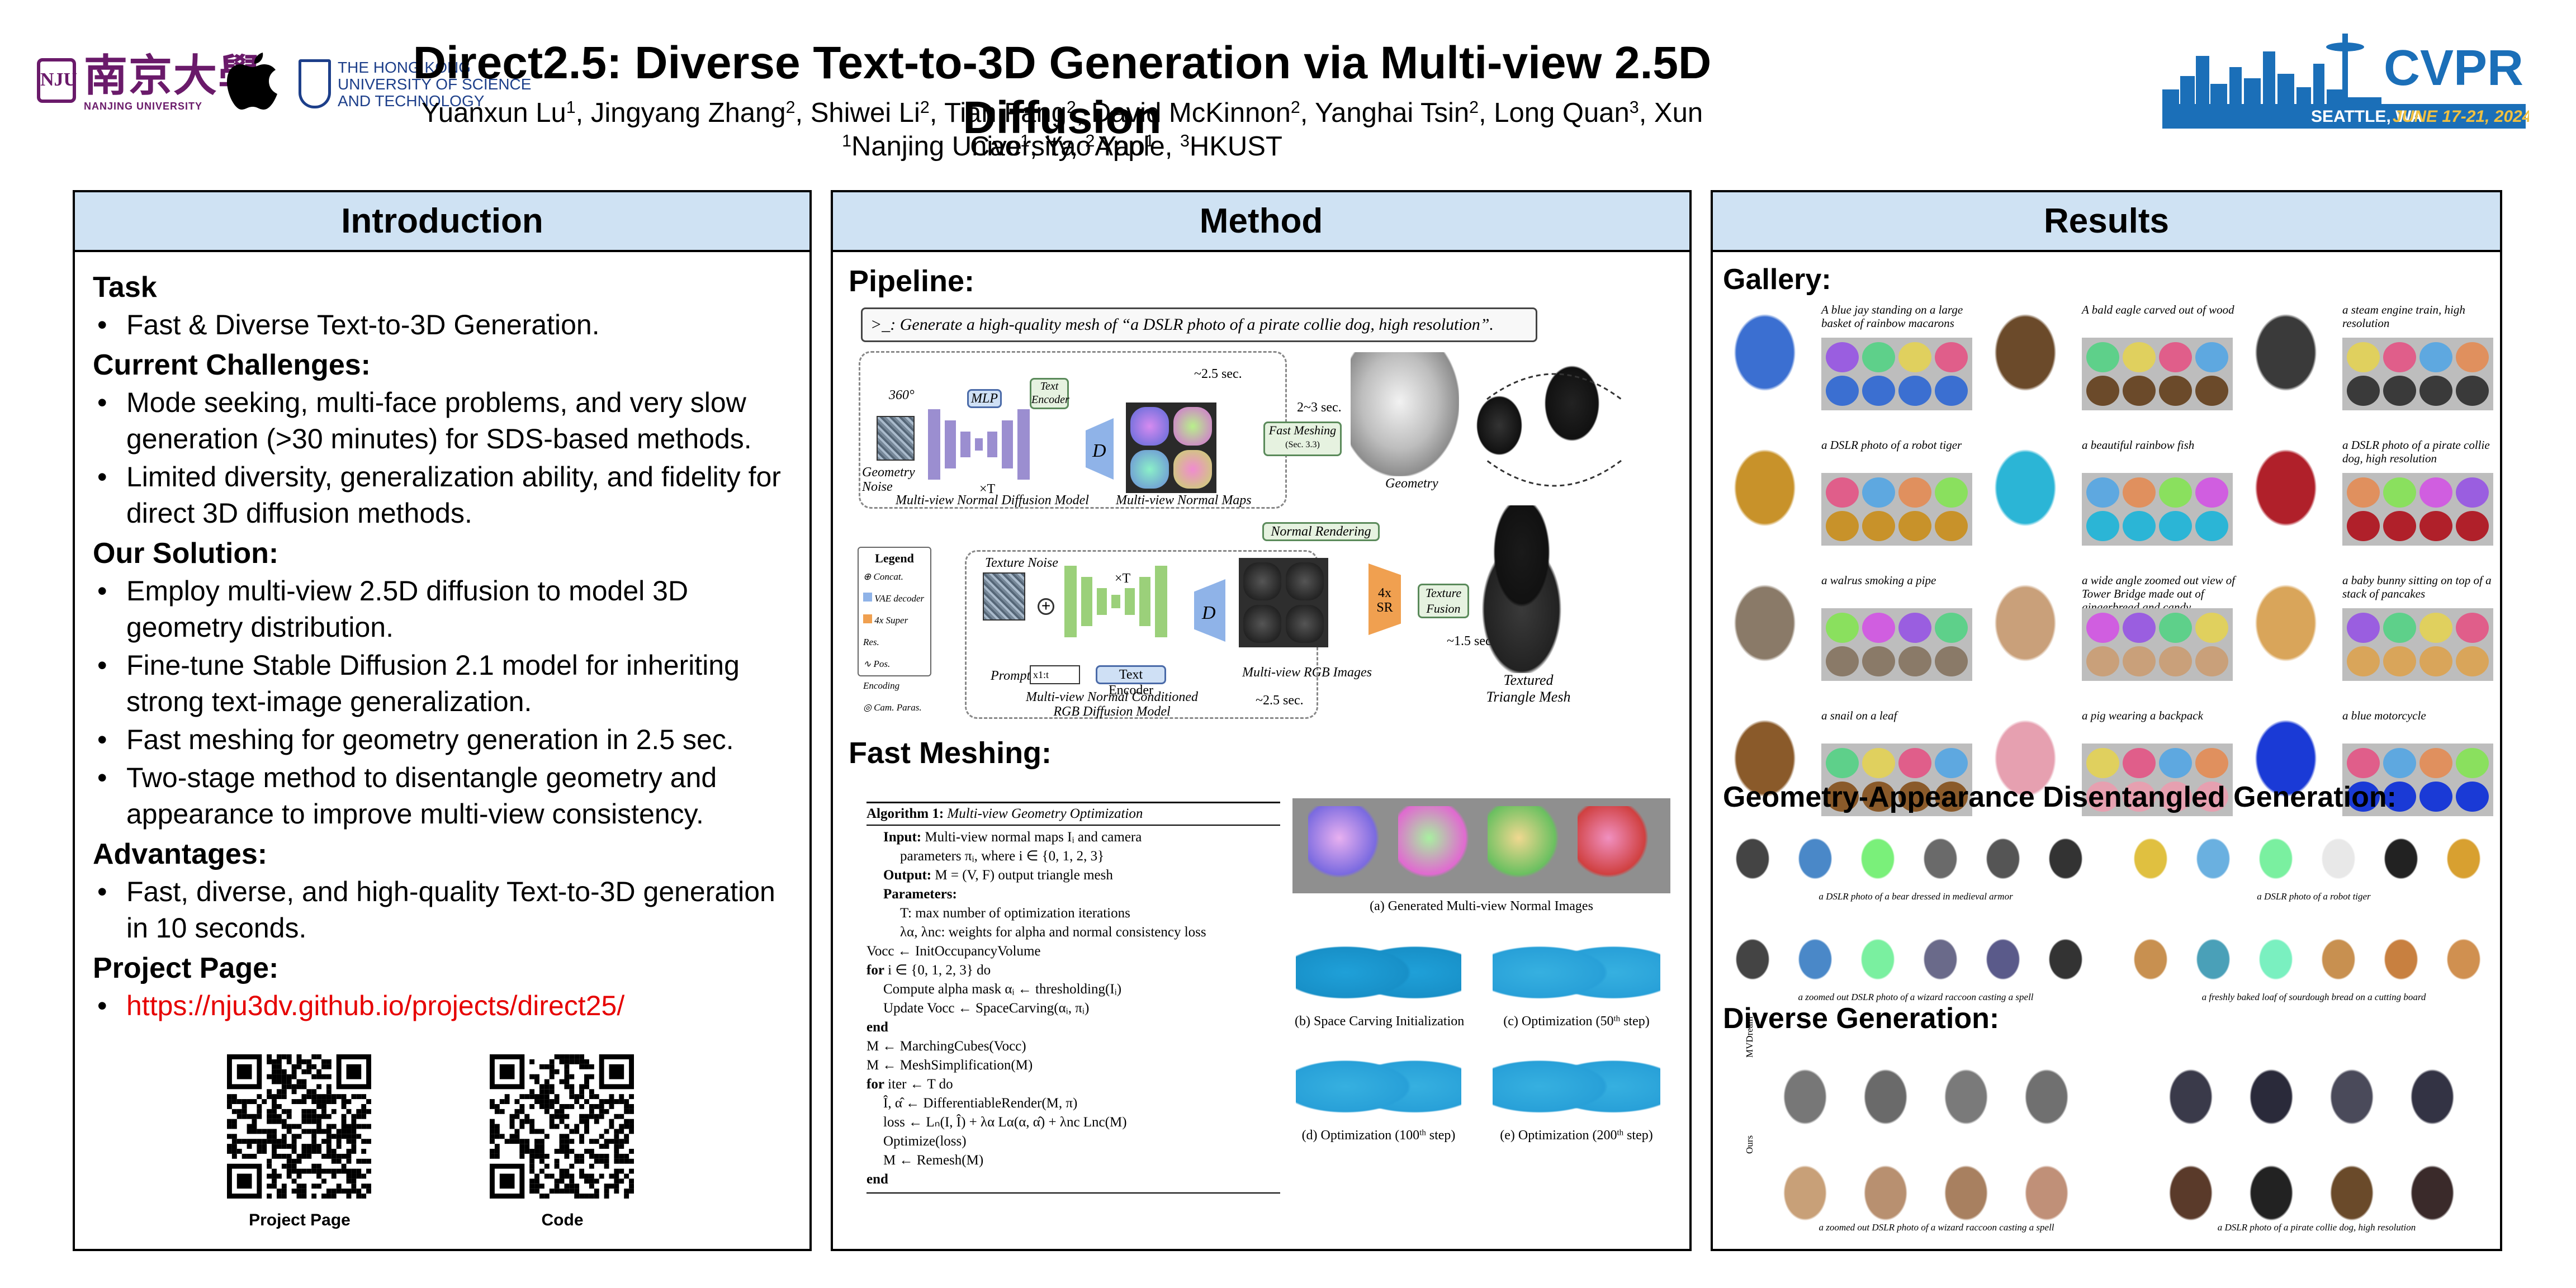 The height and width of the screenshot is (1288, 2576). Describe the element at coordinates (1576, 969) in the screenshot. I see `optimization-50-figure` at that location.